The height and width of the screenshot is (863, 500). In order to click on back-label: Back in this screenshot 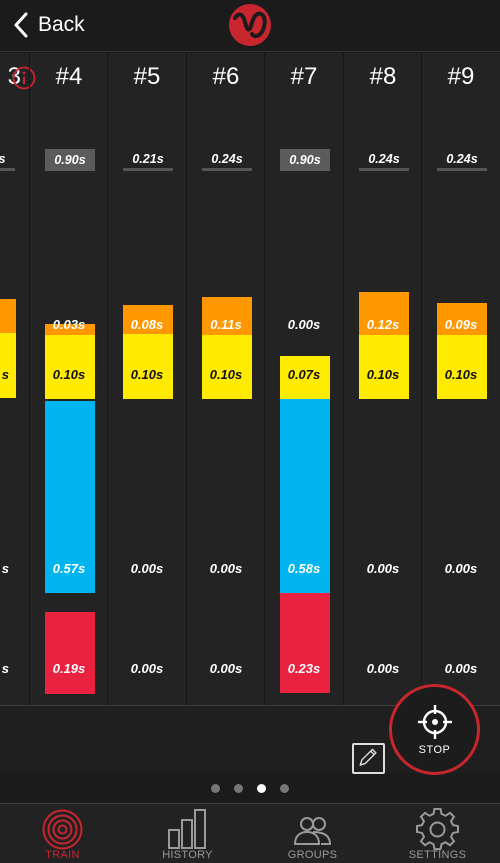, I will do `click(61, 24)`.